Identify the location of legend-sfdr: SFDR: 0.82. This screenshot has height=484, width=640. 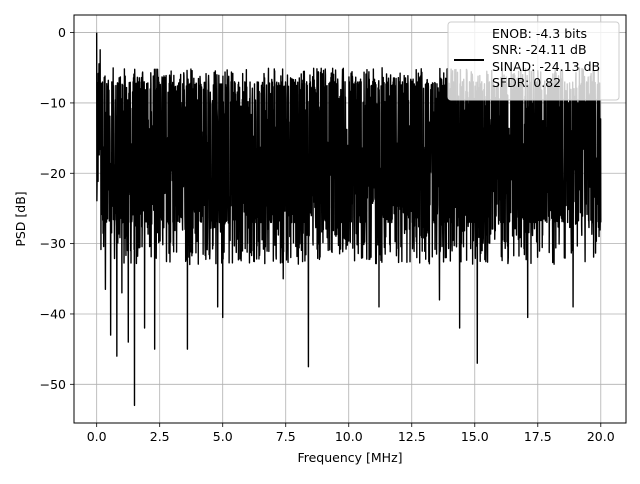
(526, 82).